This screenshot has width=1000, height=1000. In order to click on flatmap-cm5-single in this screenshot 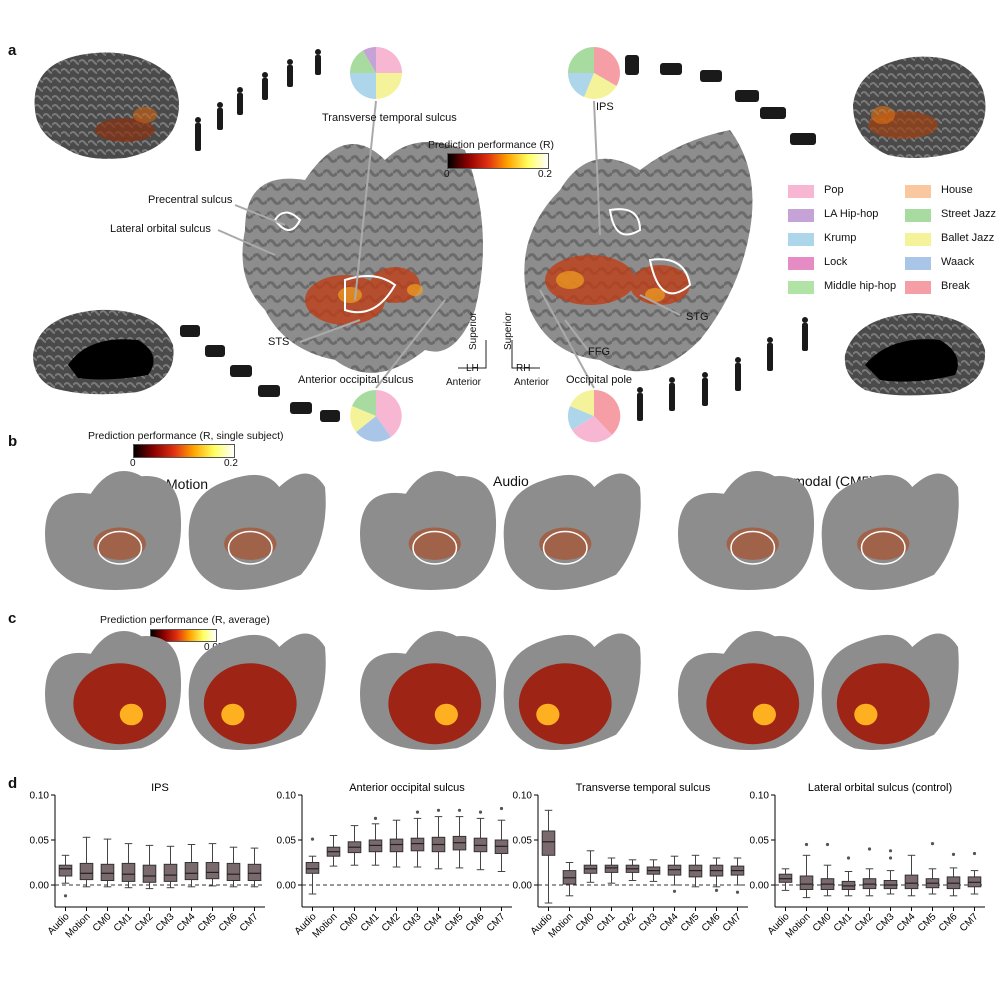, I will do `click(818, 530)`.